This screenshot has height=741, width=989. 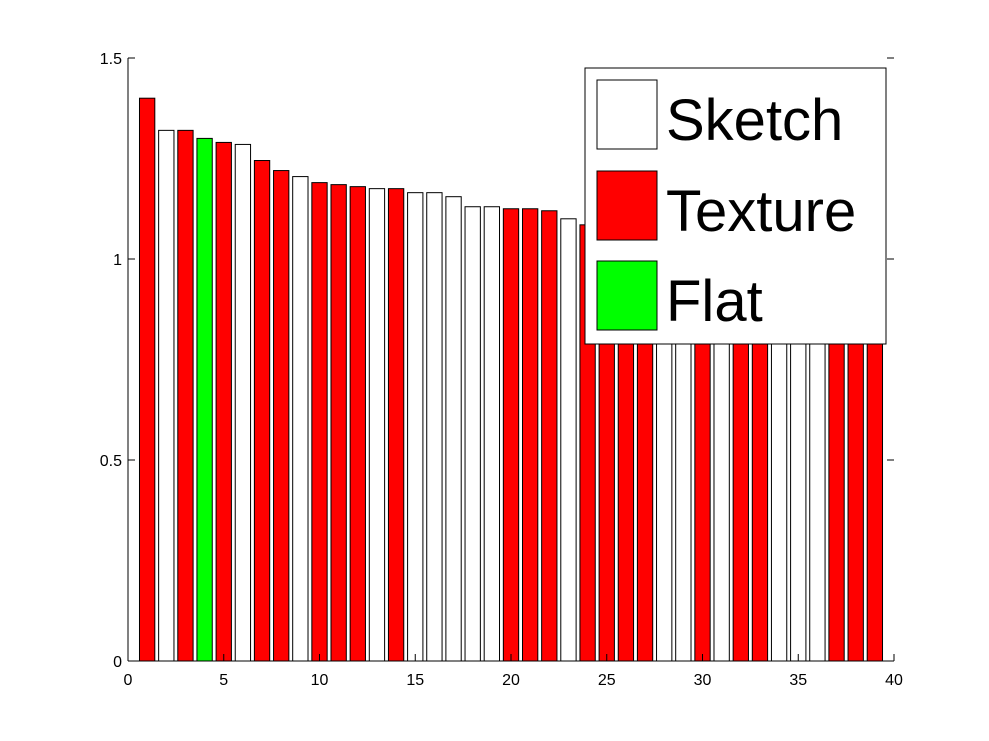 What do you see at coordinates (111, 461) in the screenshot?
I see `y-tick-label: 0.5` at bounding box center [111, 461].